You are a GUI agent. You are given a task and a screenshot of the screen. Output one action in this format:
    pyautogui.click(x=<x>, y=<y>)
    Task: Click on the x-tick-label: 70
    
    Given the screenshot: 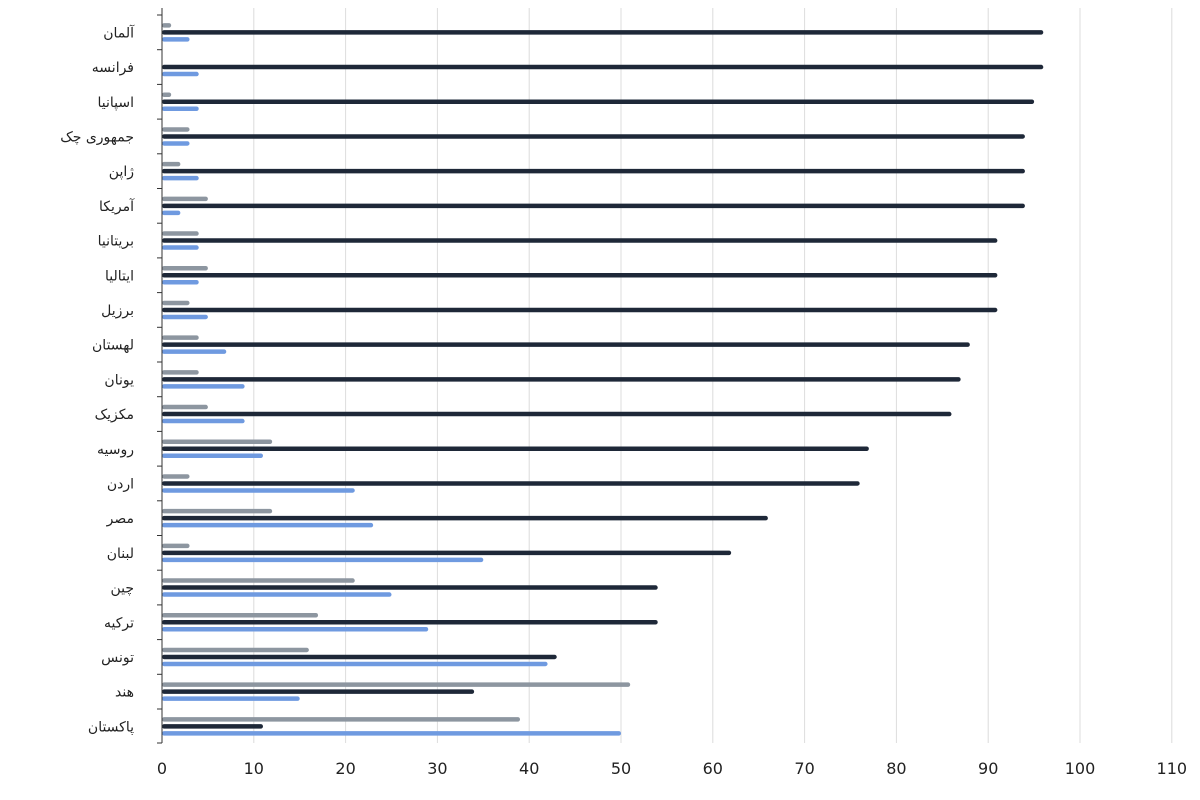 What is the action you would take?
    pyautogui.click(x=804, y=768)
    